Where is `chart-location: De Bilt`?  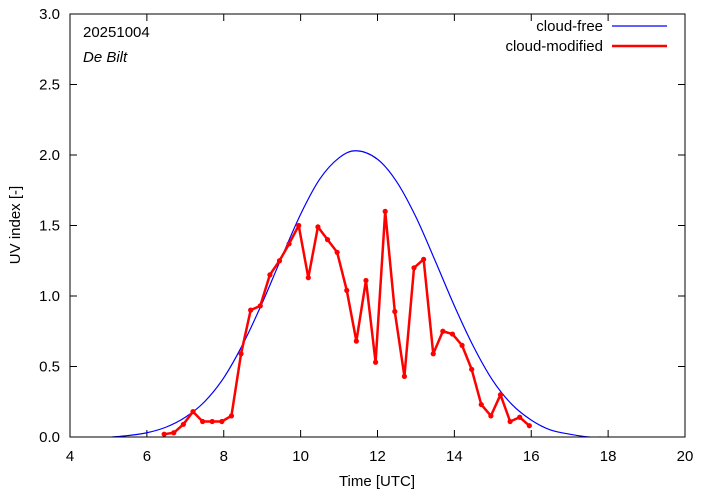 chart-location: De Bilt is located at coordinates (105, 57).